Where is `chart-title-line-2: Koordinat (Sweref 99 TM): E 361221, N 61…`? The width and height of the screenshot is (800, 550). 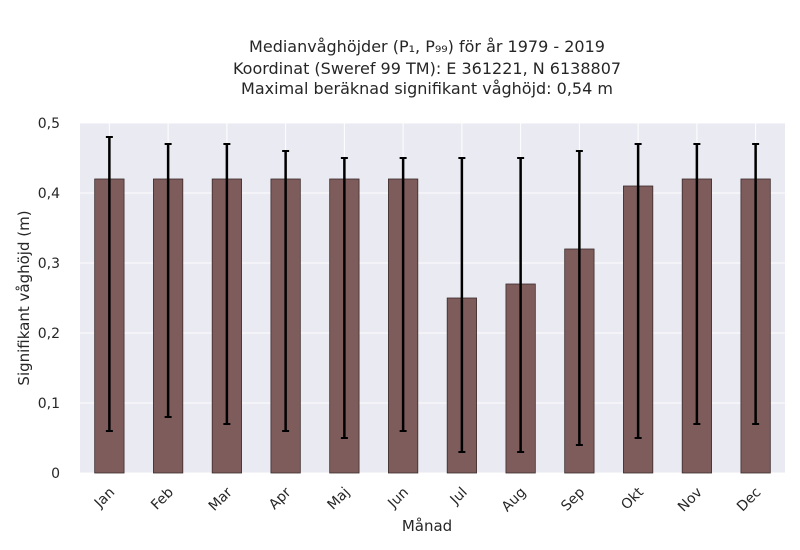
chart-title-line-2: Koordinat (Sweref 99 TM): E 361221, N 61… is located at coordinates (427, 68).